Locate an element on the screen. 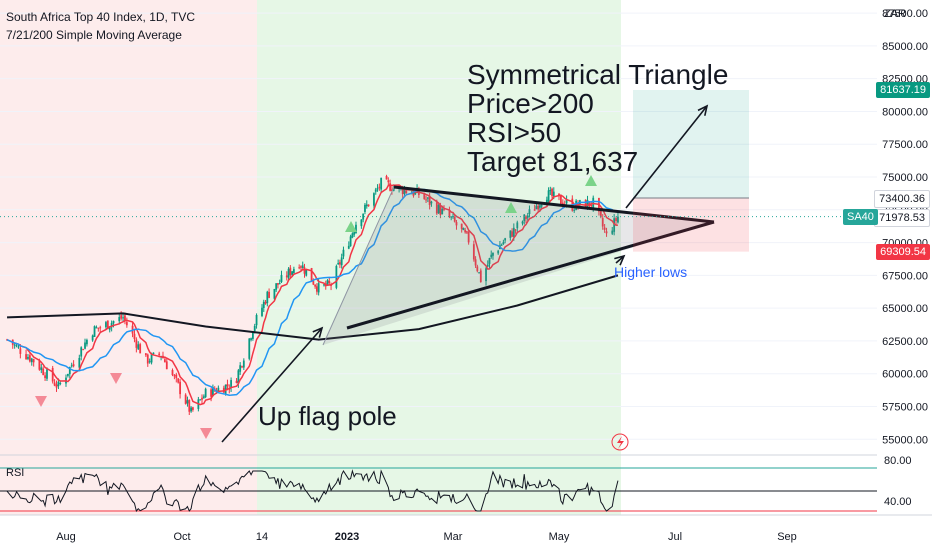  target-zone is located at coordinates (691, 143).